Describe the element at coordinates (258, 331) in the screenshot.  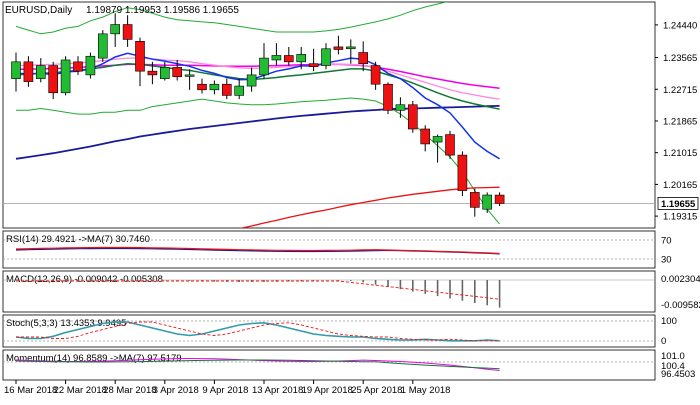
I see `stoch-d-line` at that location.